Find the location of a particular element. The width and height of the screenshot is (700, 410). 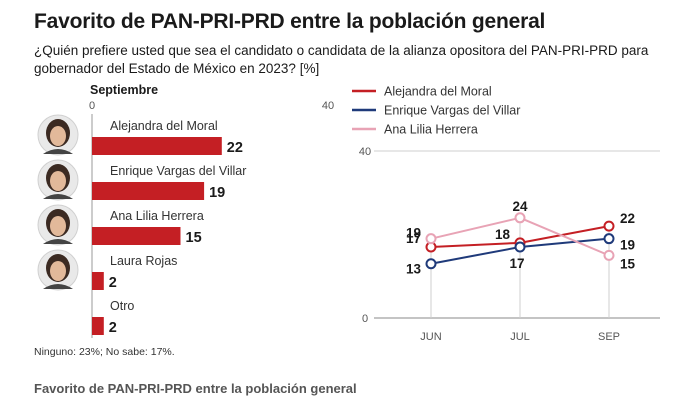

bar-value-alejandra-del-moral: 22 is located at coordinates (235, 148).